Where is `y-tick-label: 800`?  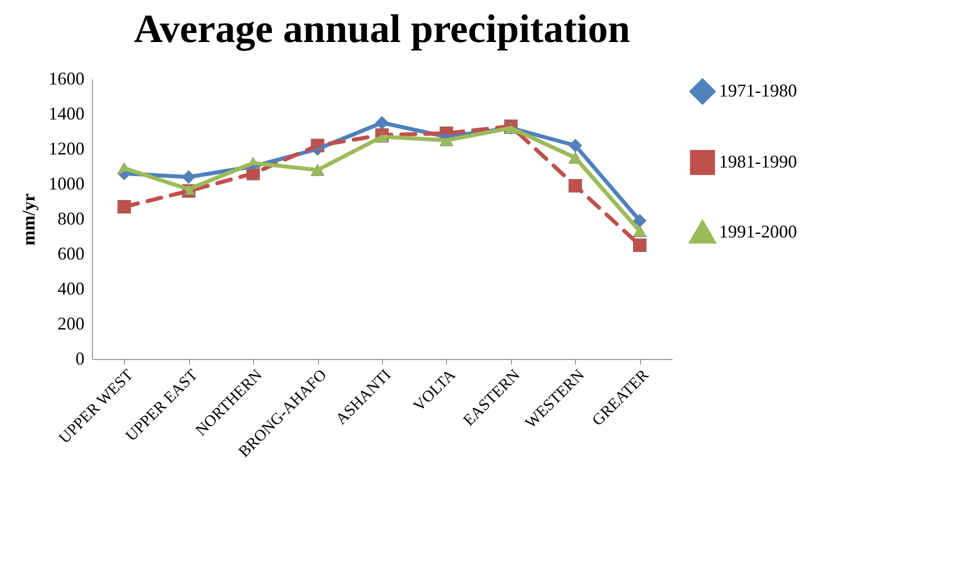
y-tick-label: 800 is located at coordinates (71, 218).